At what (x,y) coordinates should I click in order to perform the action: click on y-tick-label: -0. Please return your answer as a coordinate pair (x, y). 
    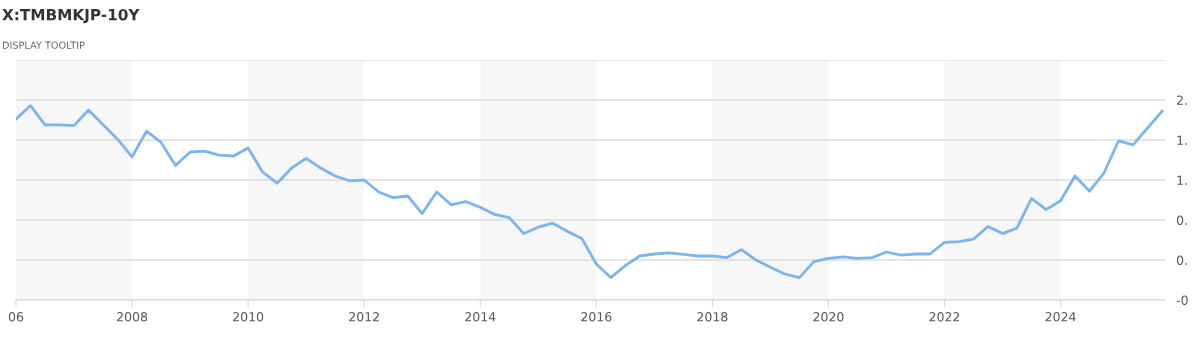
    Looking at the image, I should click on (1182, 300).